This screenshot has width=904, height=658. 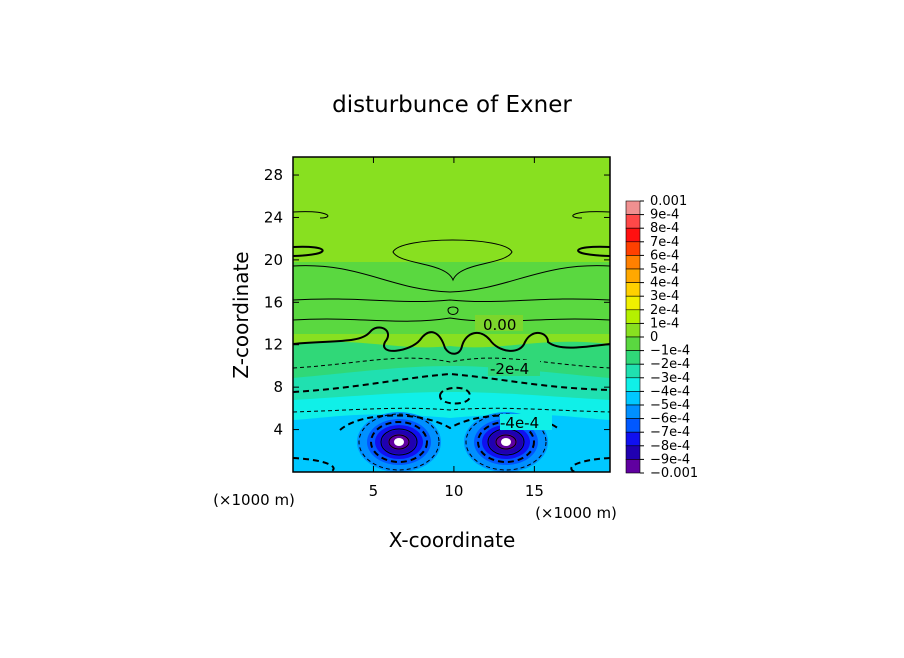 I want to click on y-unit: (×1000 m), so click(x=254, y=500).